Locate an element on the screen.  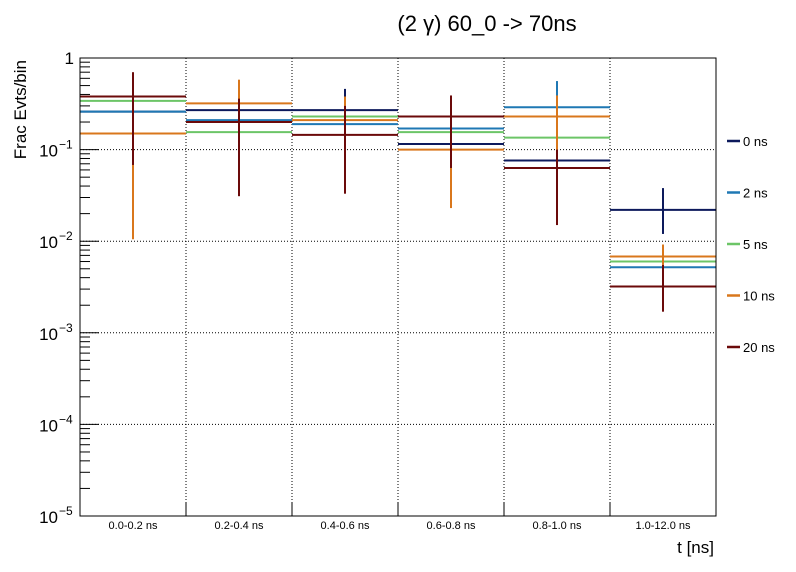
x-tick-label: 0.8-1.0 ns is located at coordinates (557, 526).